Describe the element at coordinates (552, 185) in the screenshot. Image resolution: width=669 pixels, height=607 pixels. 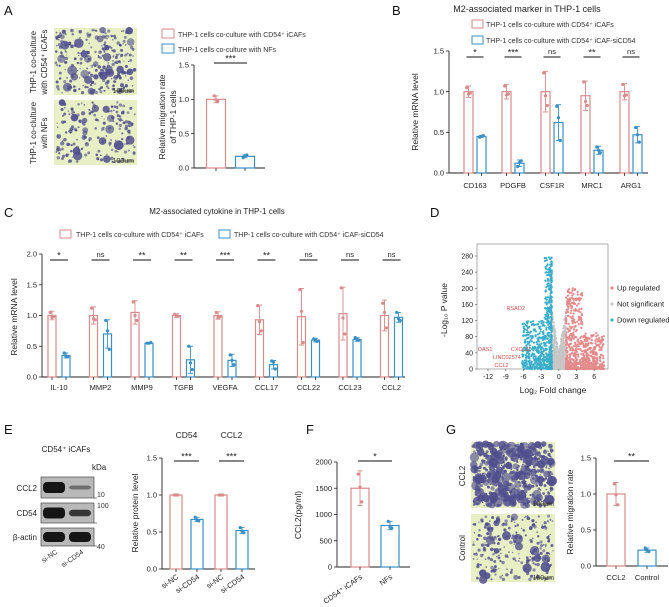
I see `x-tick-label: CSF1R` at that location.